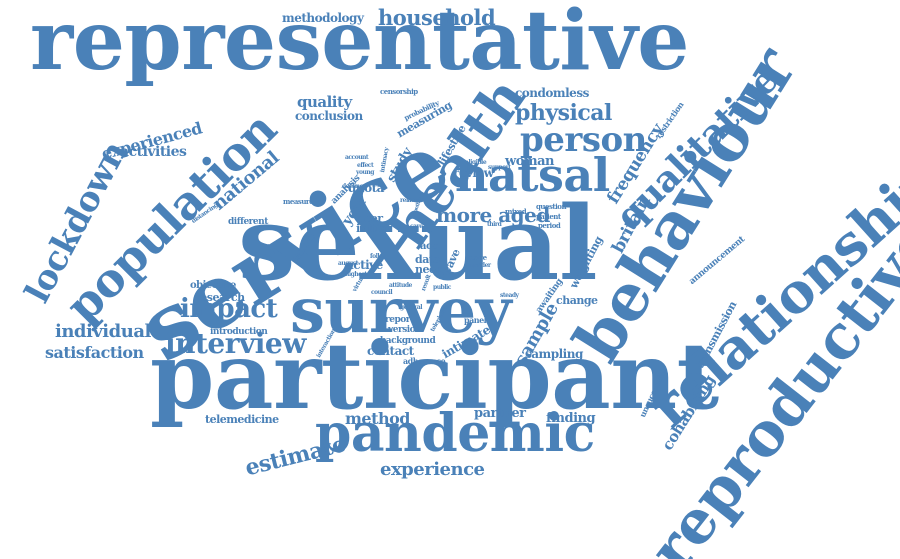 This screenshot has height=559, width=900. I want to click on word-woman: woman, so click(529, 161).